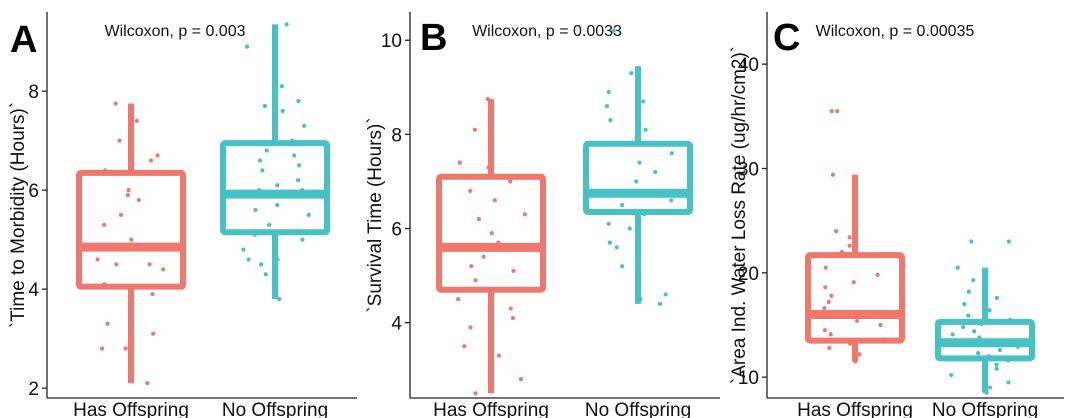 The width and height of the screenshot is (1072, 418). Describe the element at coordinates (748, 274) in the screenshot. I see `y-tick-label: 20` at that location.